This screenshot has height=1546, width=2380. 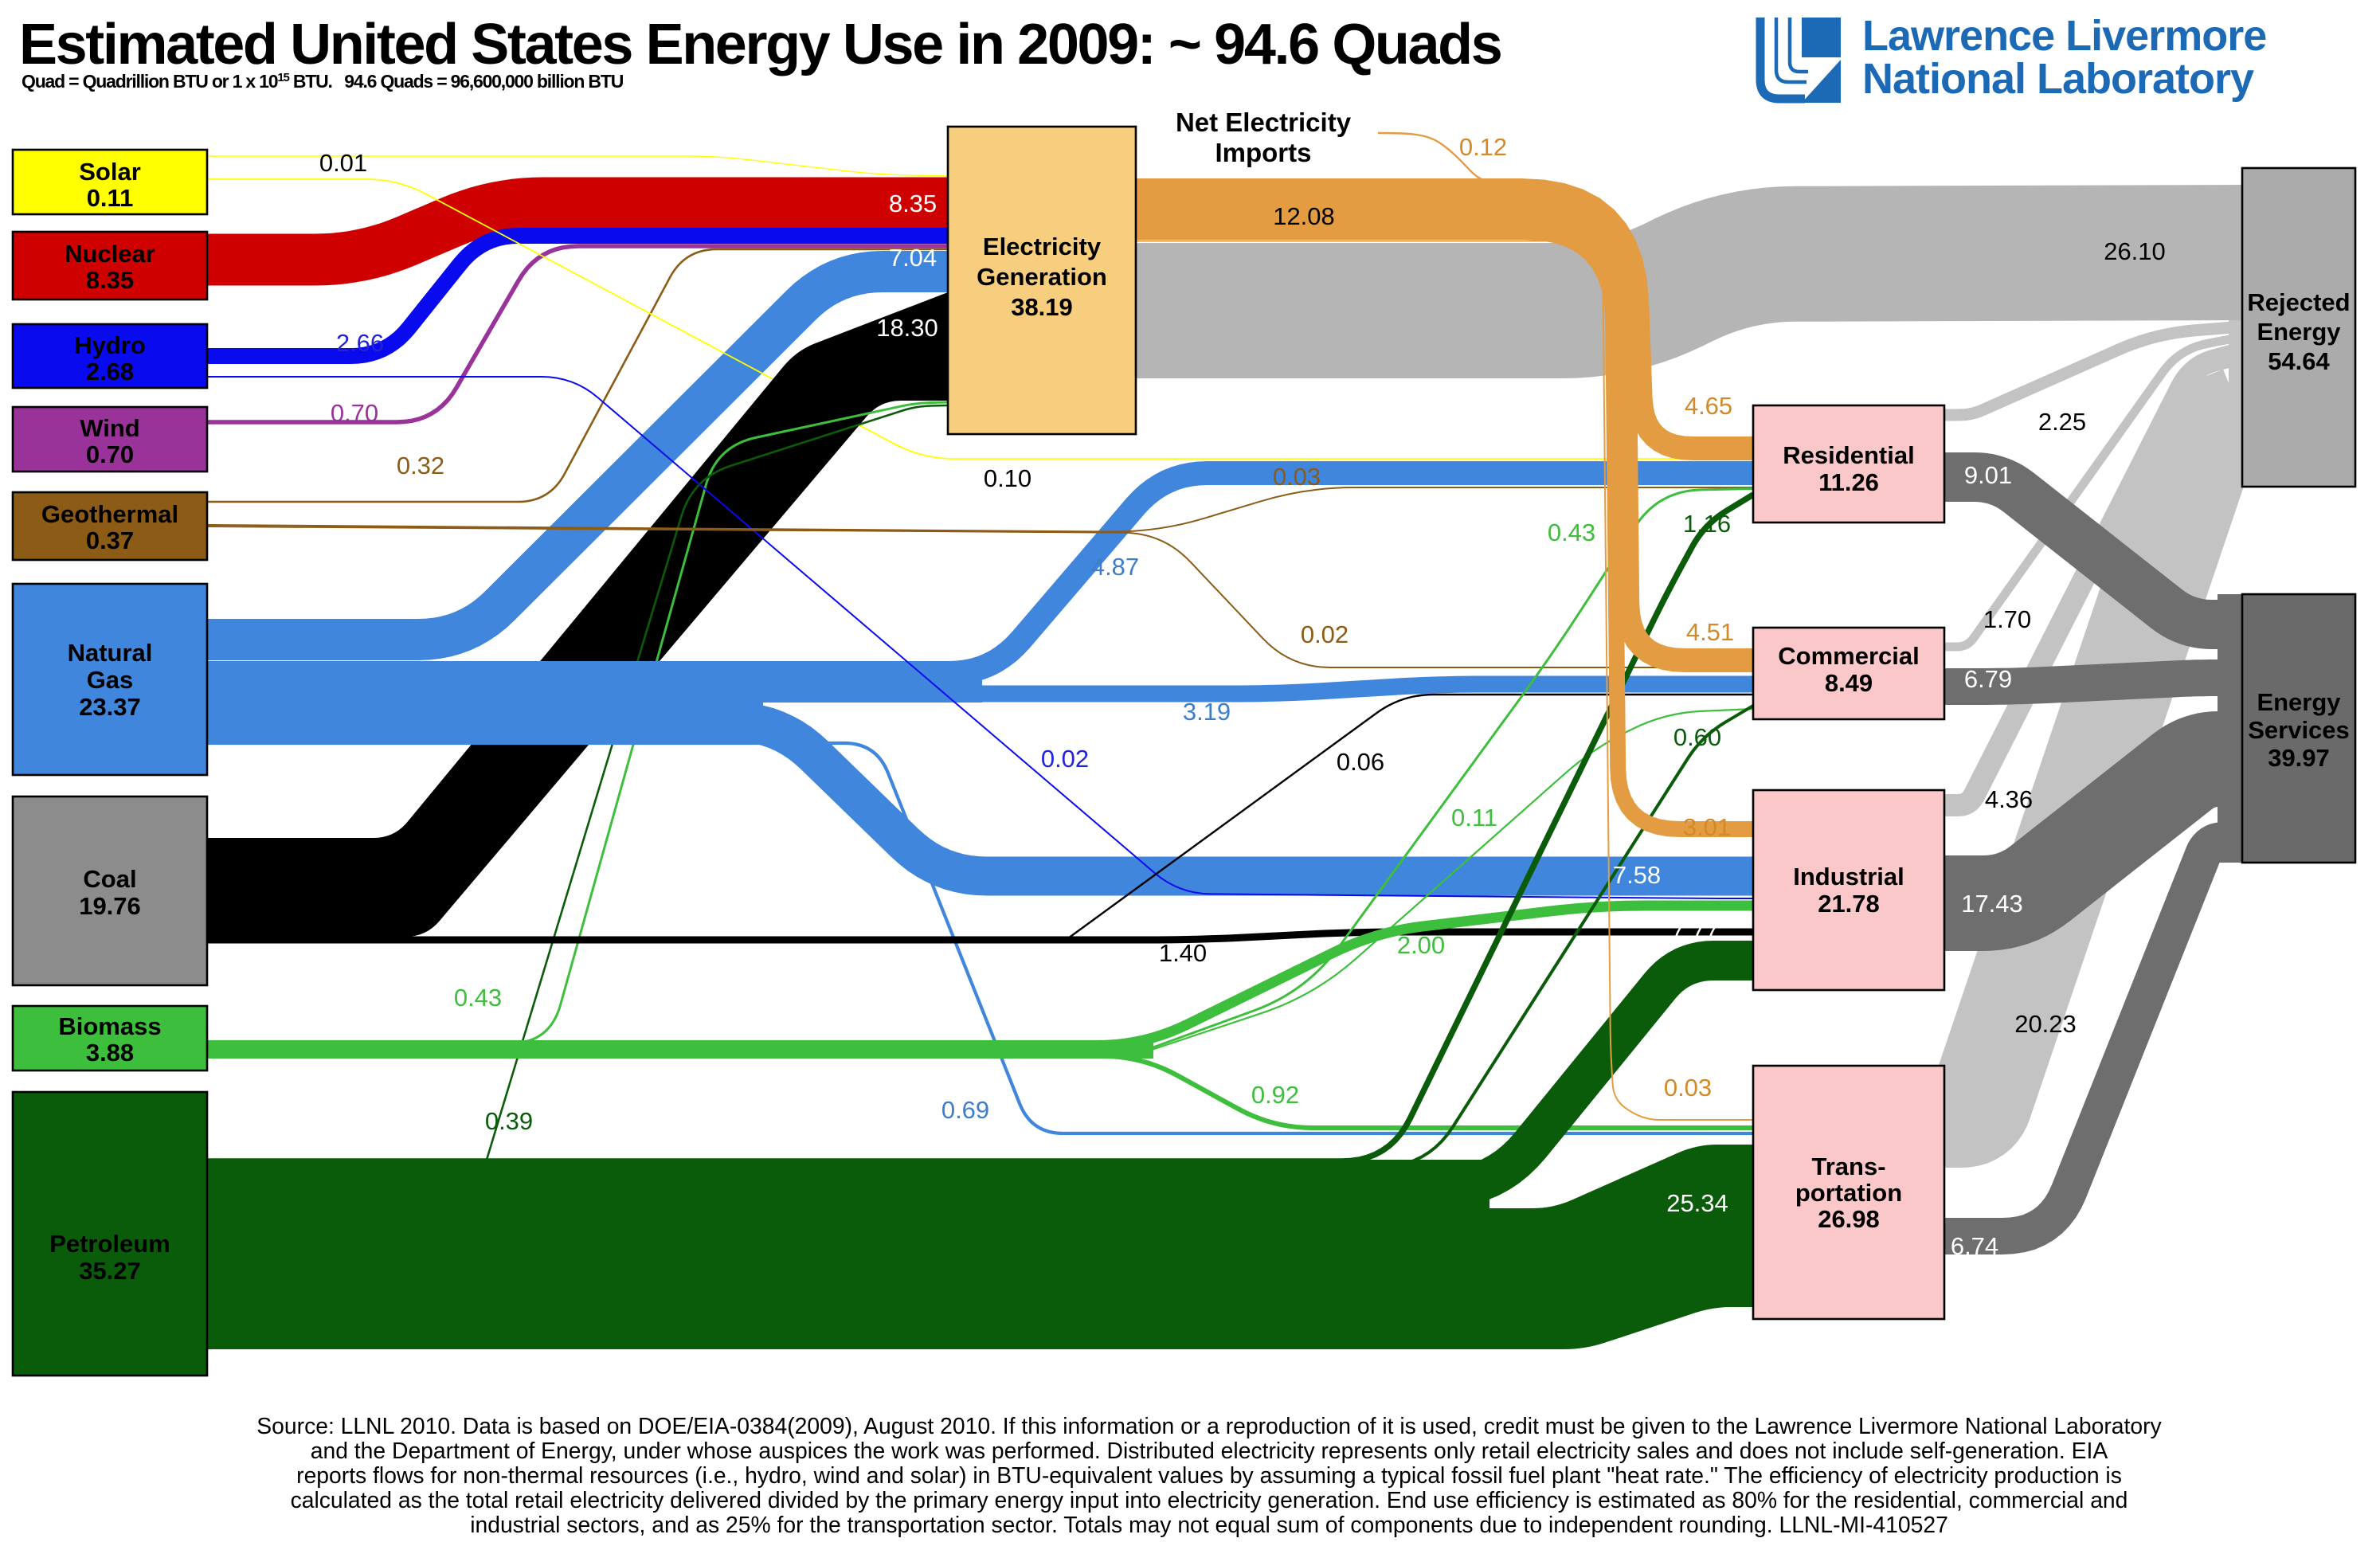 I want to click on svg-text: 25.34, so click(x=1697, y=1203).